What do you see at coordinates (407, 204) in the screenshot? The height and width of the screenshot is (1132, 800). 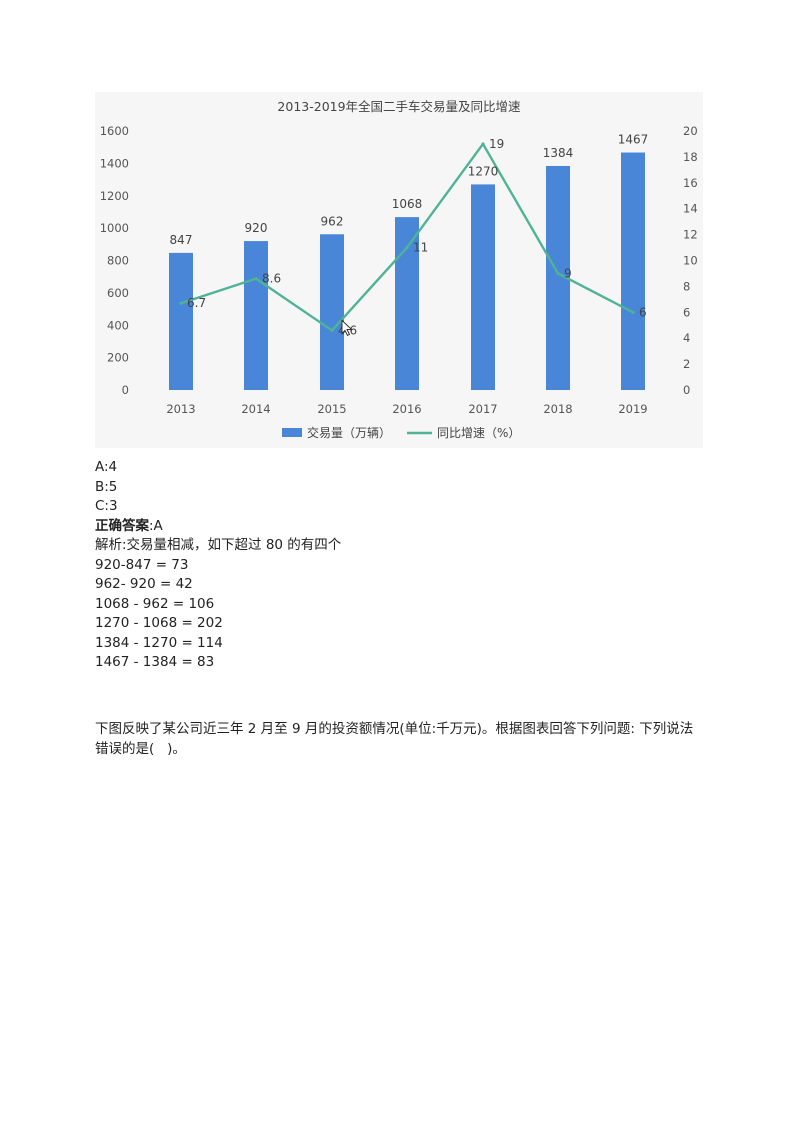 I see `bar-data-label: 1068` at bounding box center [407, 204].